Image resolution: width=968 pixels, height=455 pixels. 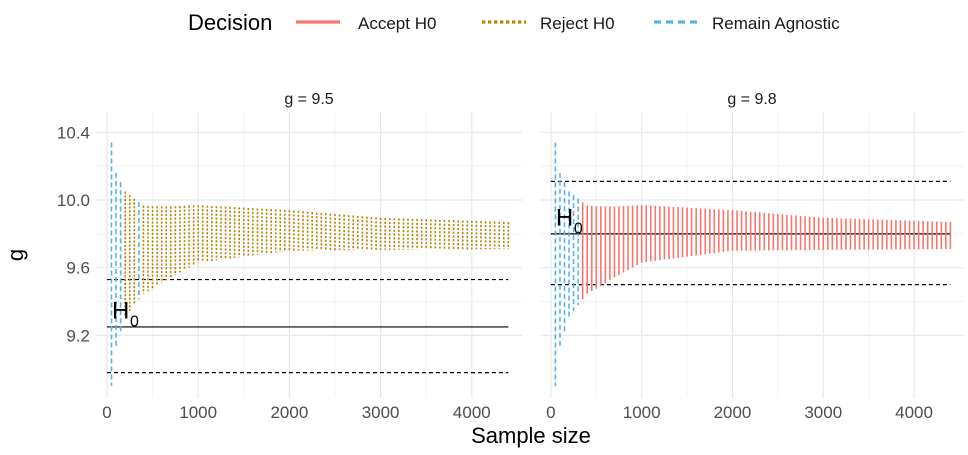 What do you see at coordinates (73, 132) in the screenshot?
I see `y-tick-label: 10.4` at bounding box center [73, 132].